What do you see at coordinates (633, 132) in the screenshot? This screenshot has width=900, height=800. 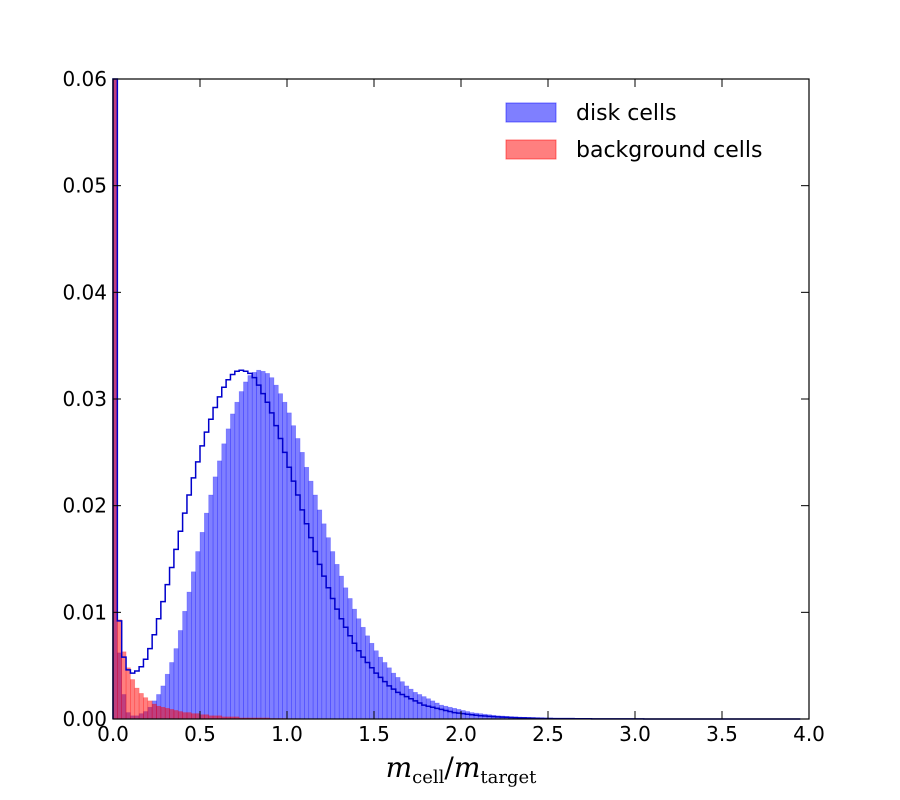 I see `legend: disk cells background cells` at bounding box center [633, 132].